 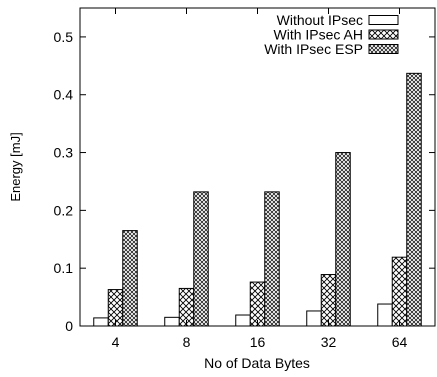 I want to click on y-axis-label: Energy [mJ], so click(x=15, y=166).